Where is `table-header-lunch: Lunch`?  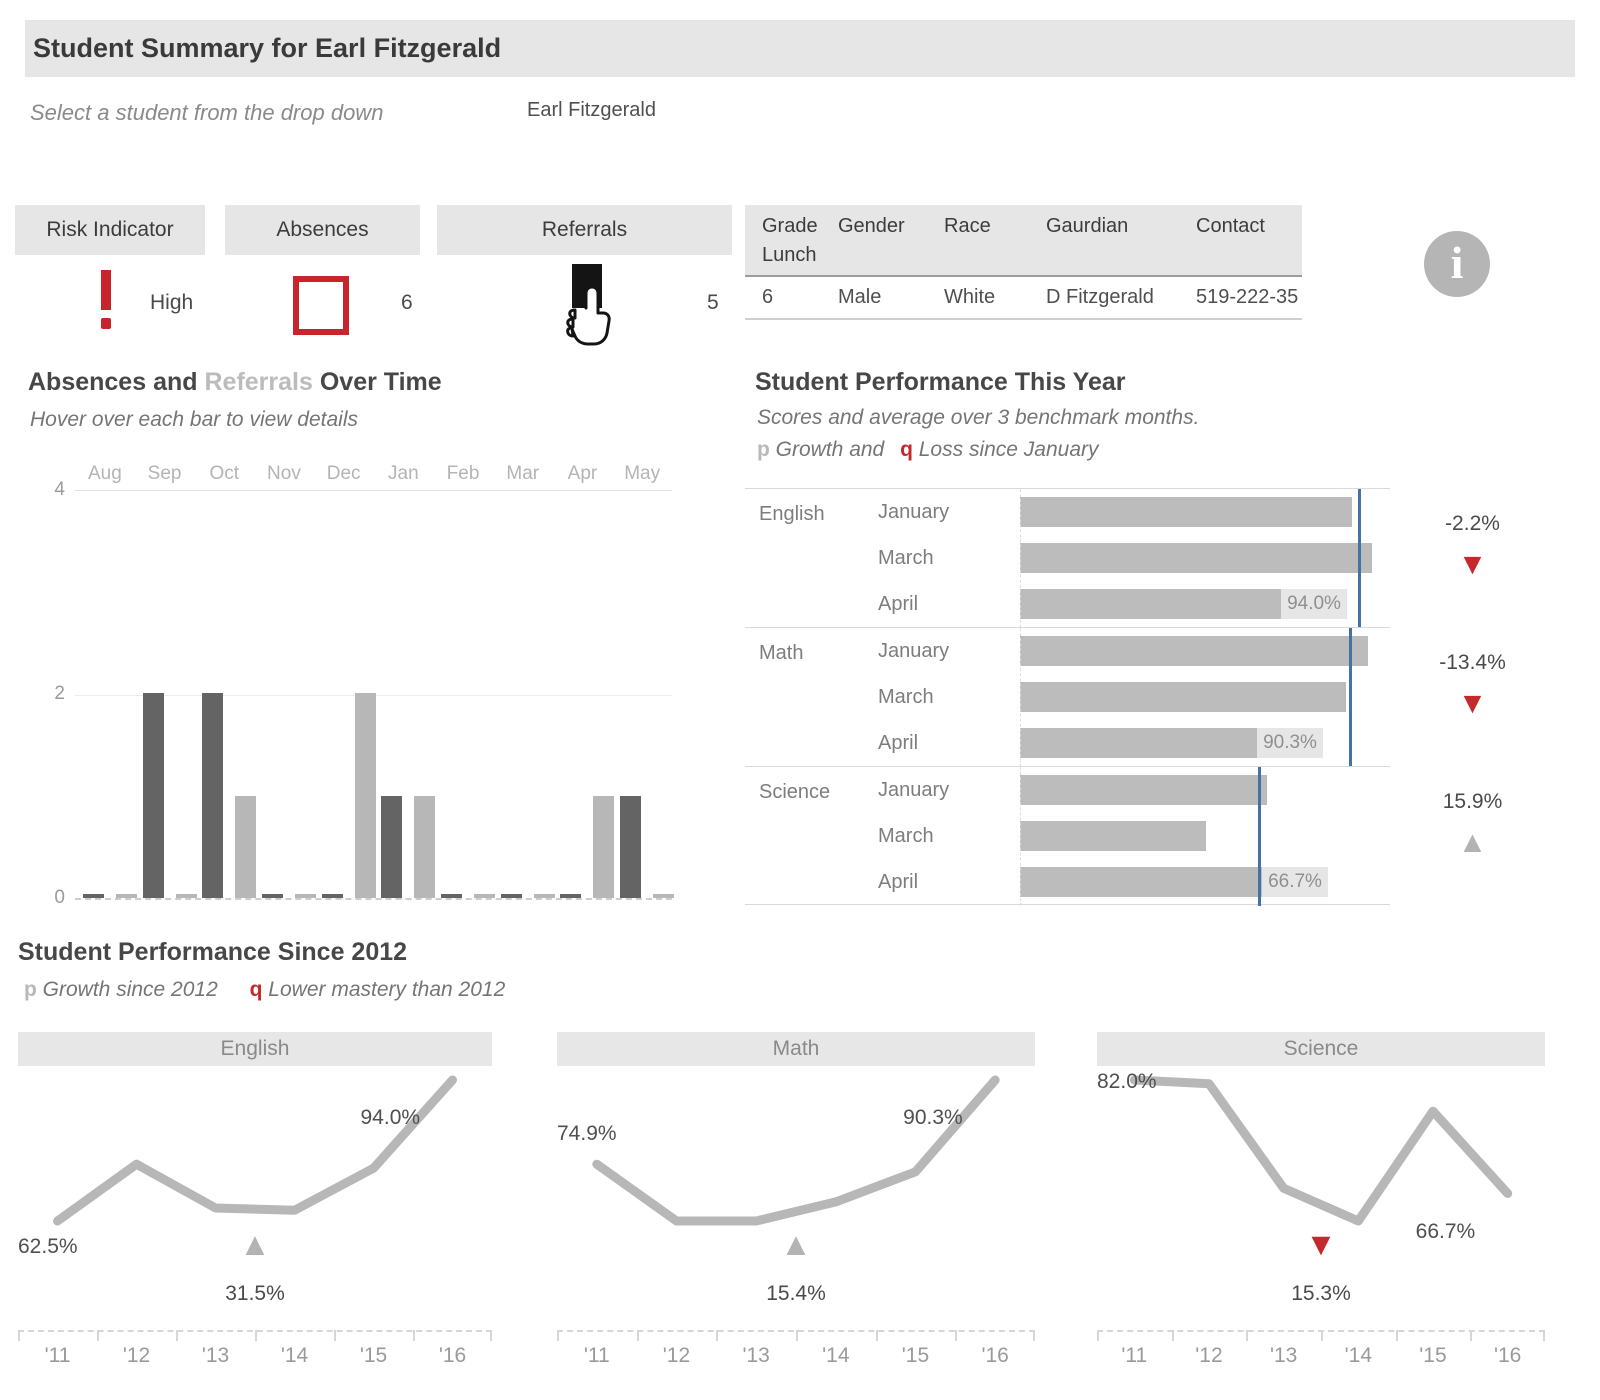
table-header-lunch: Lunch is located at coordinates (789, 255).